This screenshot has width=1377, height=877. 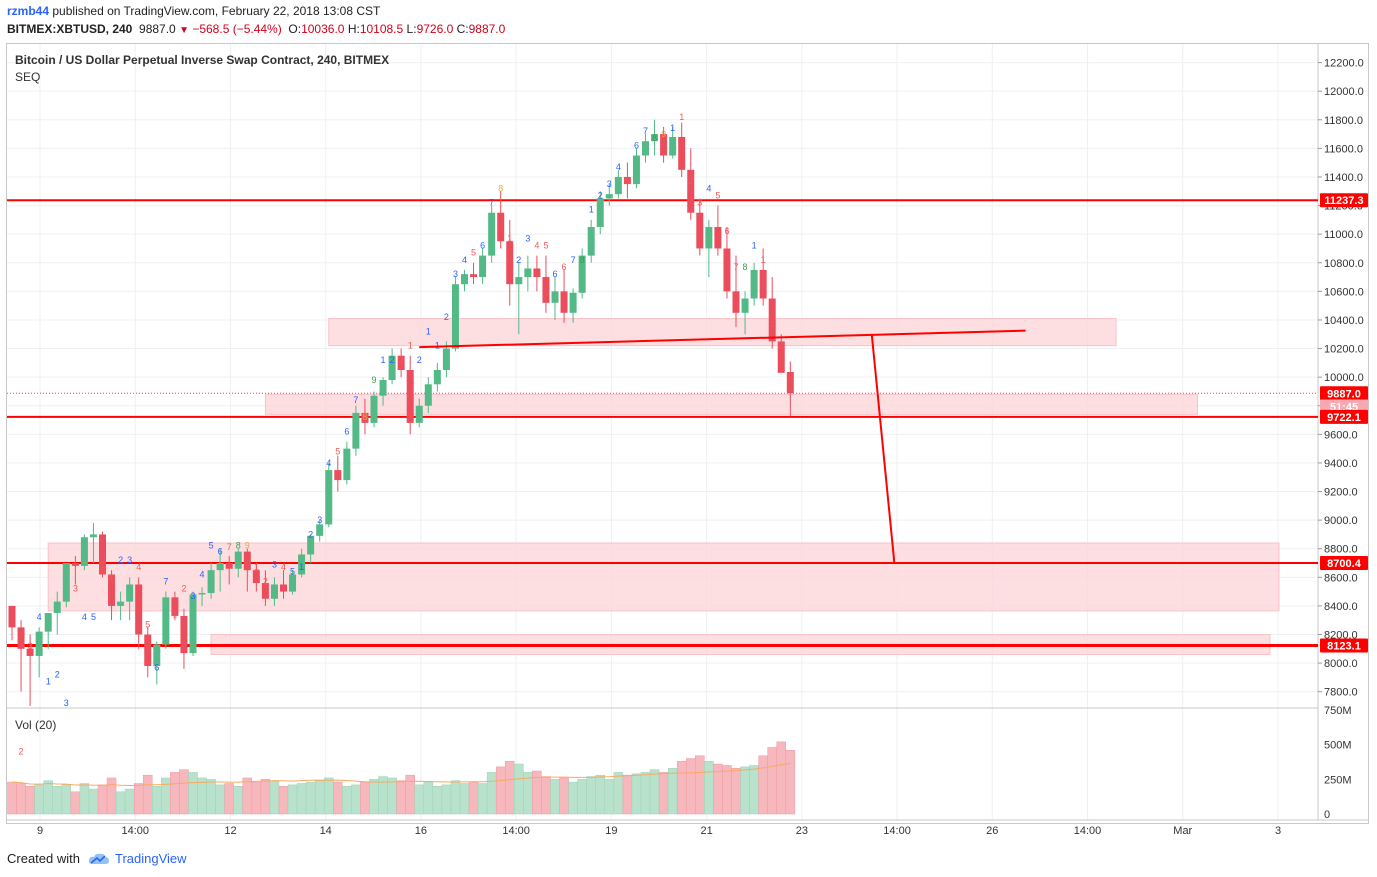 What do you see at coordinates (883, 449) in the screenshot?
I see `target-projection-line` at bounding box center [883, 449].